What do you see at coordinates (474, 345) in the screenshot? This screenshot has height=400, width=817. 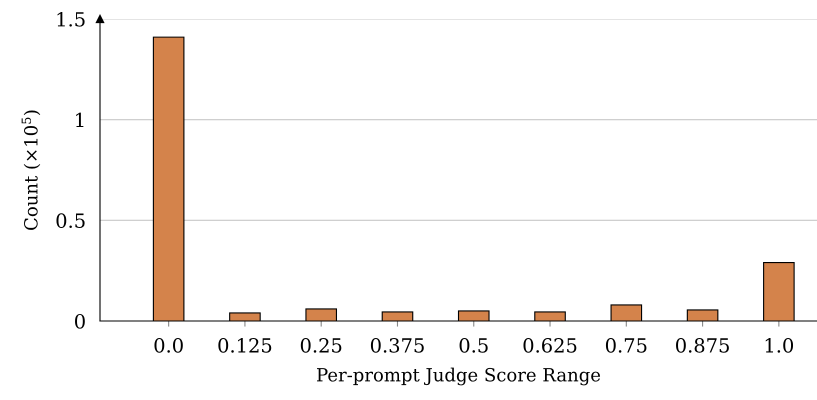 I see `x-tick-label: 0.5` at bounding box center [474, 345].